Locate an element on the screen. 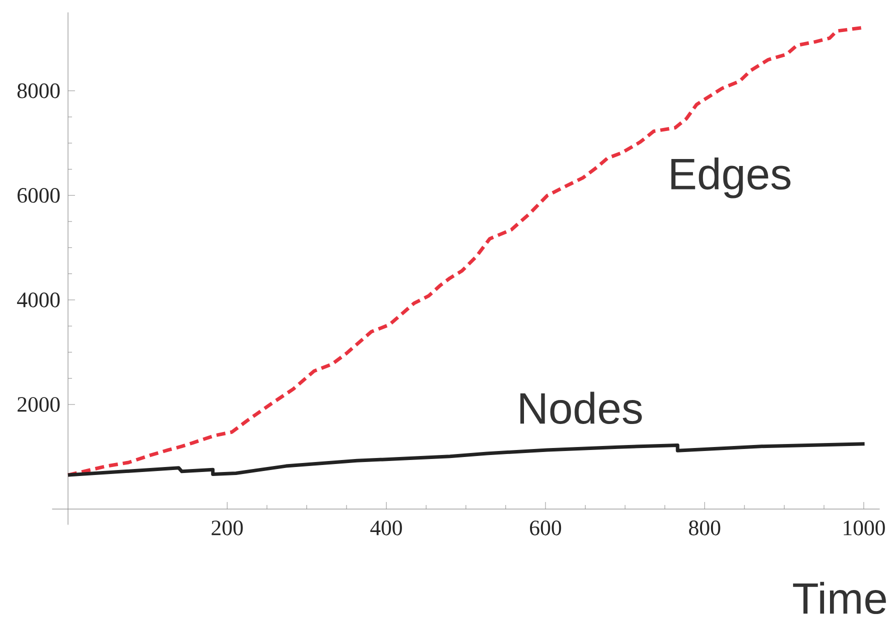 The height and width of the screenshot is (619, 894). y-tick-label: 6000 is located at coordinates (39, 195).